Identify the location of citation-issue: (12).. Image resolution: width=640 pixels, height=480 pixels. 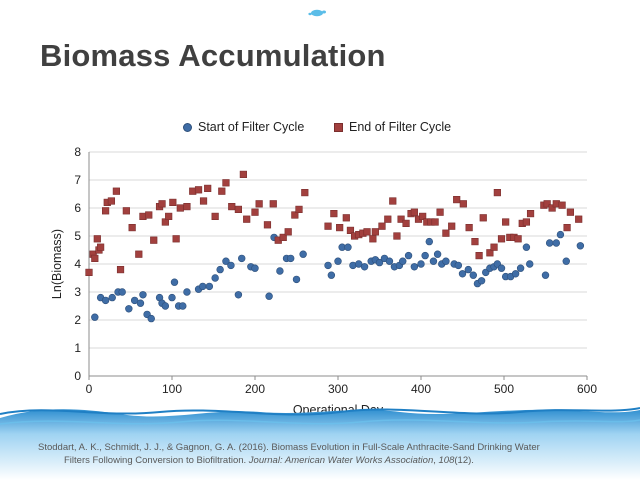
(464, 460).